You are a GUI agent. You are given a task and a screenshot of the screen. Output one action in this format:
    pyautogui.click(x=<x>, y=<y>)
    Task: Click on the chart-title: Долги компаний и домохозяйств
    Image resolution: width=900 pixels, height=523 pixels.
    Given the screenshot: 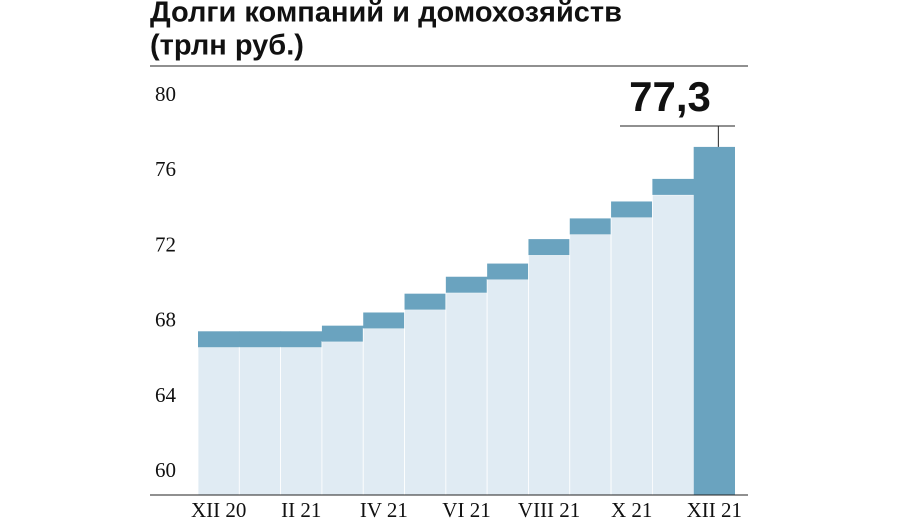 What is the action you would take?
    pyautogui.click(x=386, y=14)
    